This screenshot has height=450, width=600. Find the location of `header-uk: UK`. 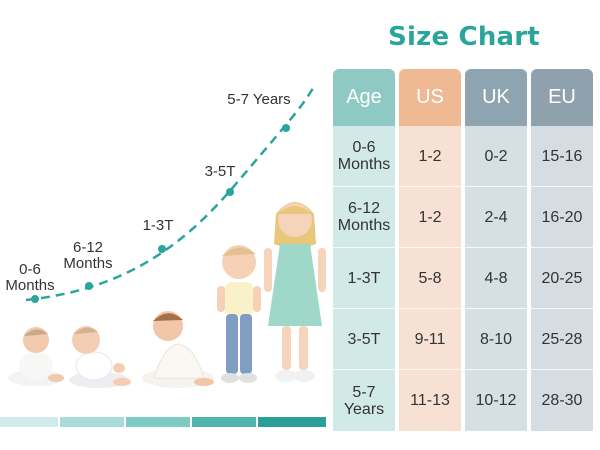

header-uk: UK is located at coordinates (496, 97).